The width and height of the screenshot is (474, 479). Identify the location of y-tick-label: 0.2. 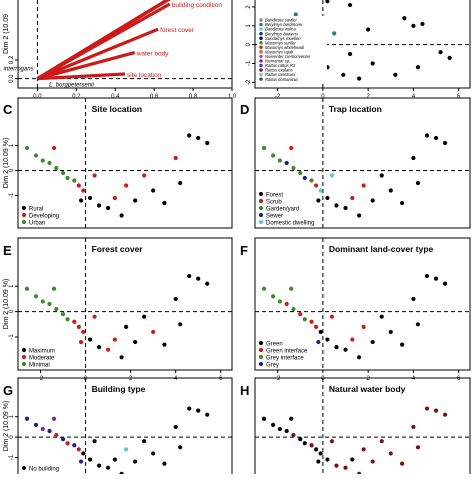
(12, 59).